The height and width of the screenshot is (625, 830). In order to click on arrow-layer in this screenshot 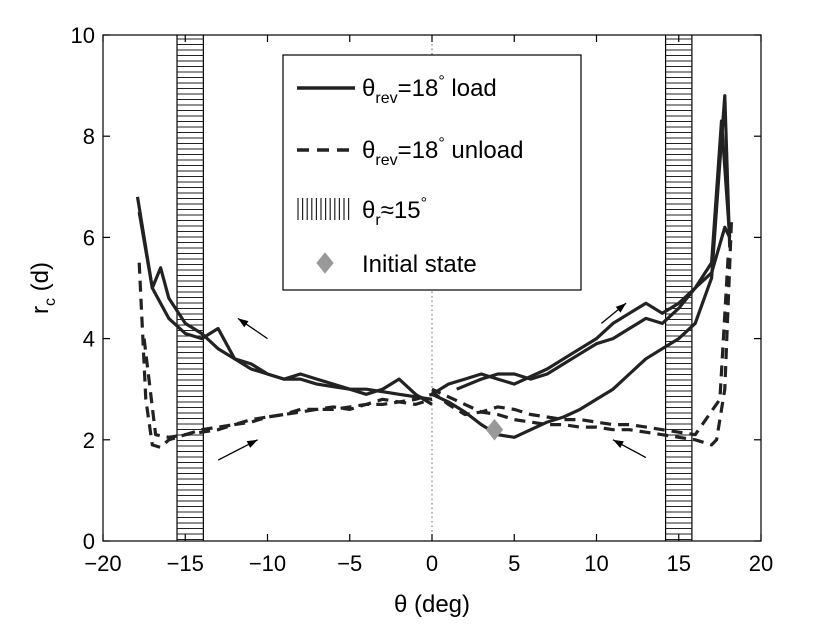, I will do `click(432, 381)`.